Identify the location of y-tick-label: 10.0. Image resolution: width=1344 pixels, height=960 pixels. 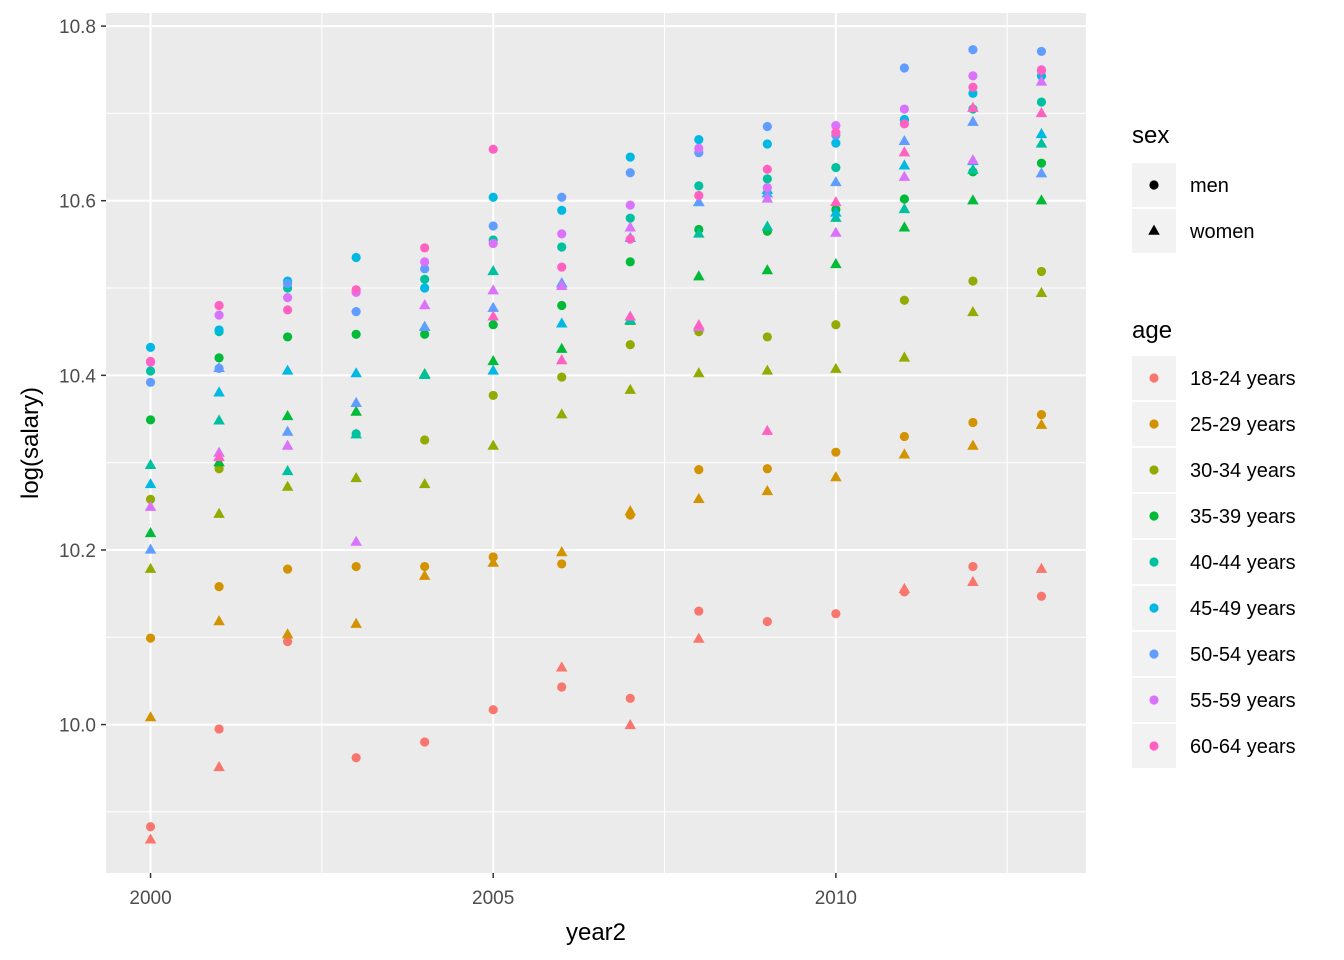
(77, 726).